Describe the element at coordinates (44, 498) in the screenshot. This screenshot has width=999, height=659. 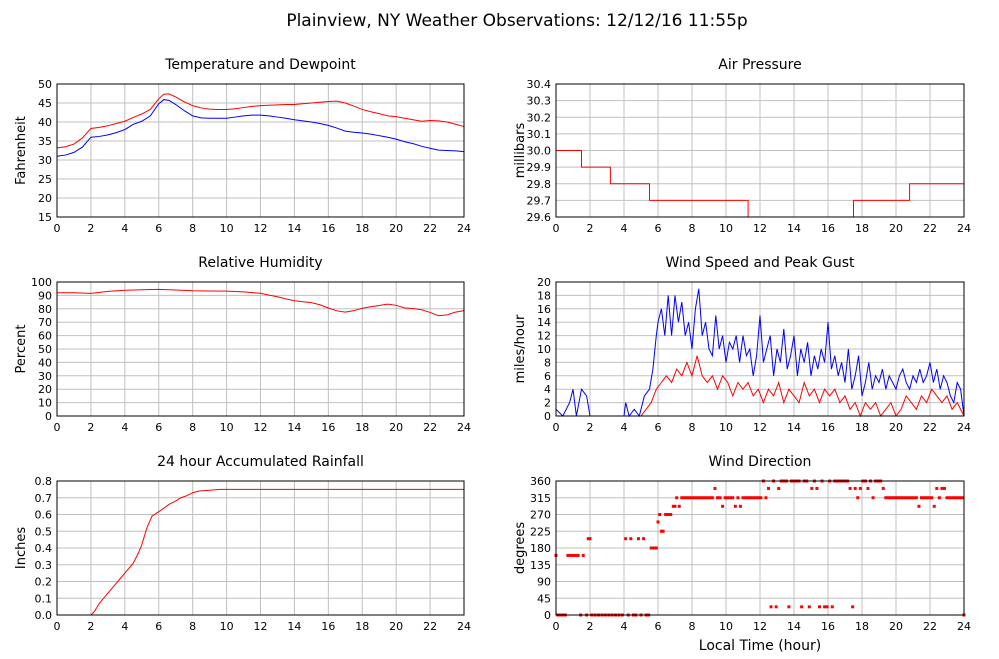
I see `y-tick-label: 0.7` at that location.